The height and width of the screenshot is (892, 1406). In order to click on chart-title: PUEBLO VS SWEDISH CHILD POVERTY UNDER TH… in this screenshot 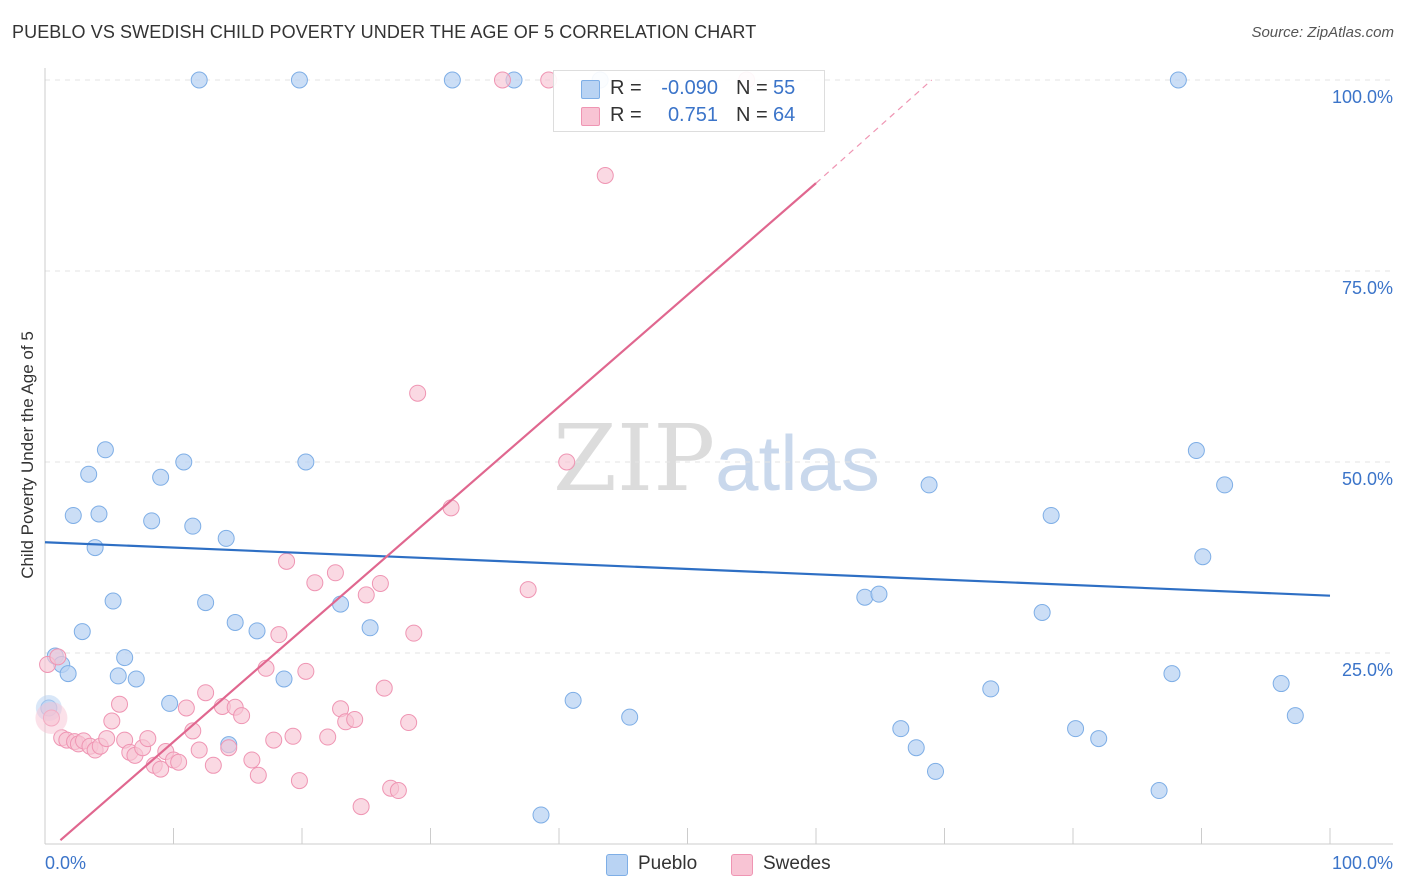, I will do `click(384, 32)`.